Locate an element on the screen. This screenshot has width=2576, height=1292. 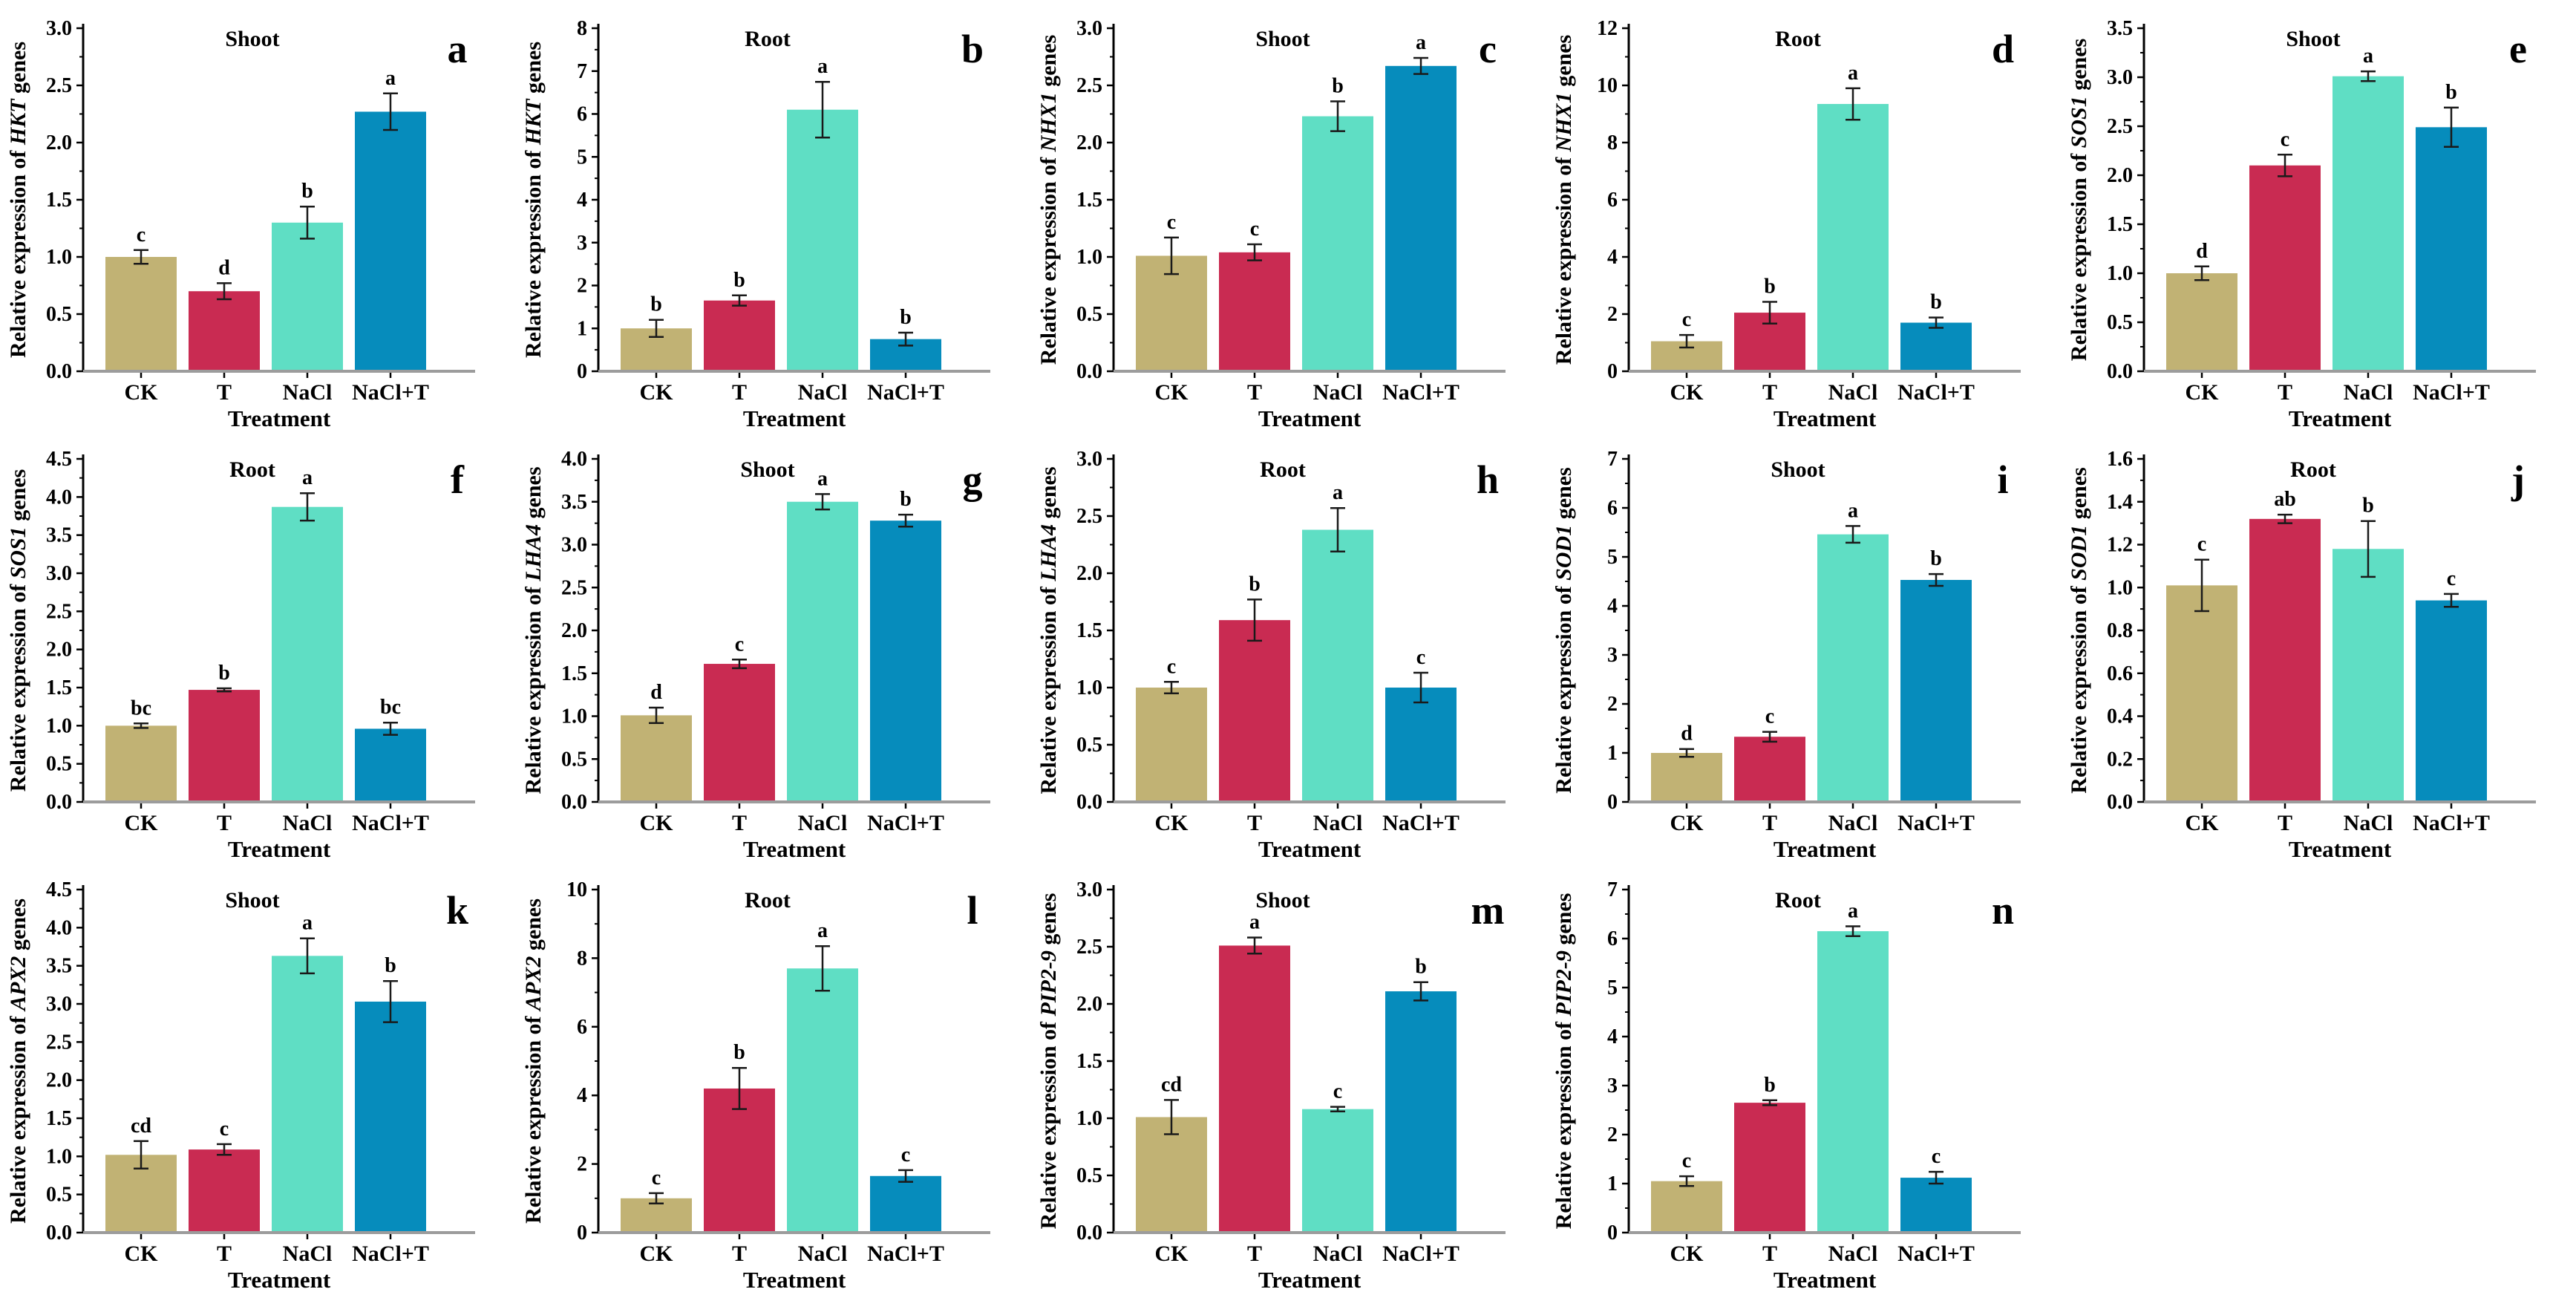
y-tick-label: 6 is located at coordinates (1612, 938).